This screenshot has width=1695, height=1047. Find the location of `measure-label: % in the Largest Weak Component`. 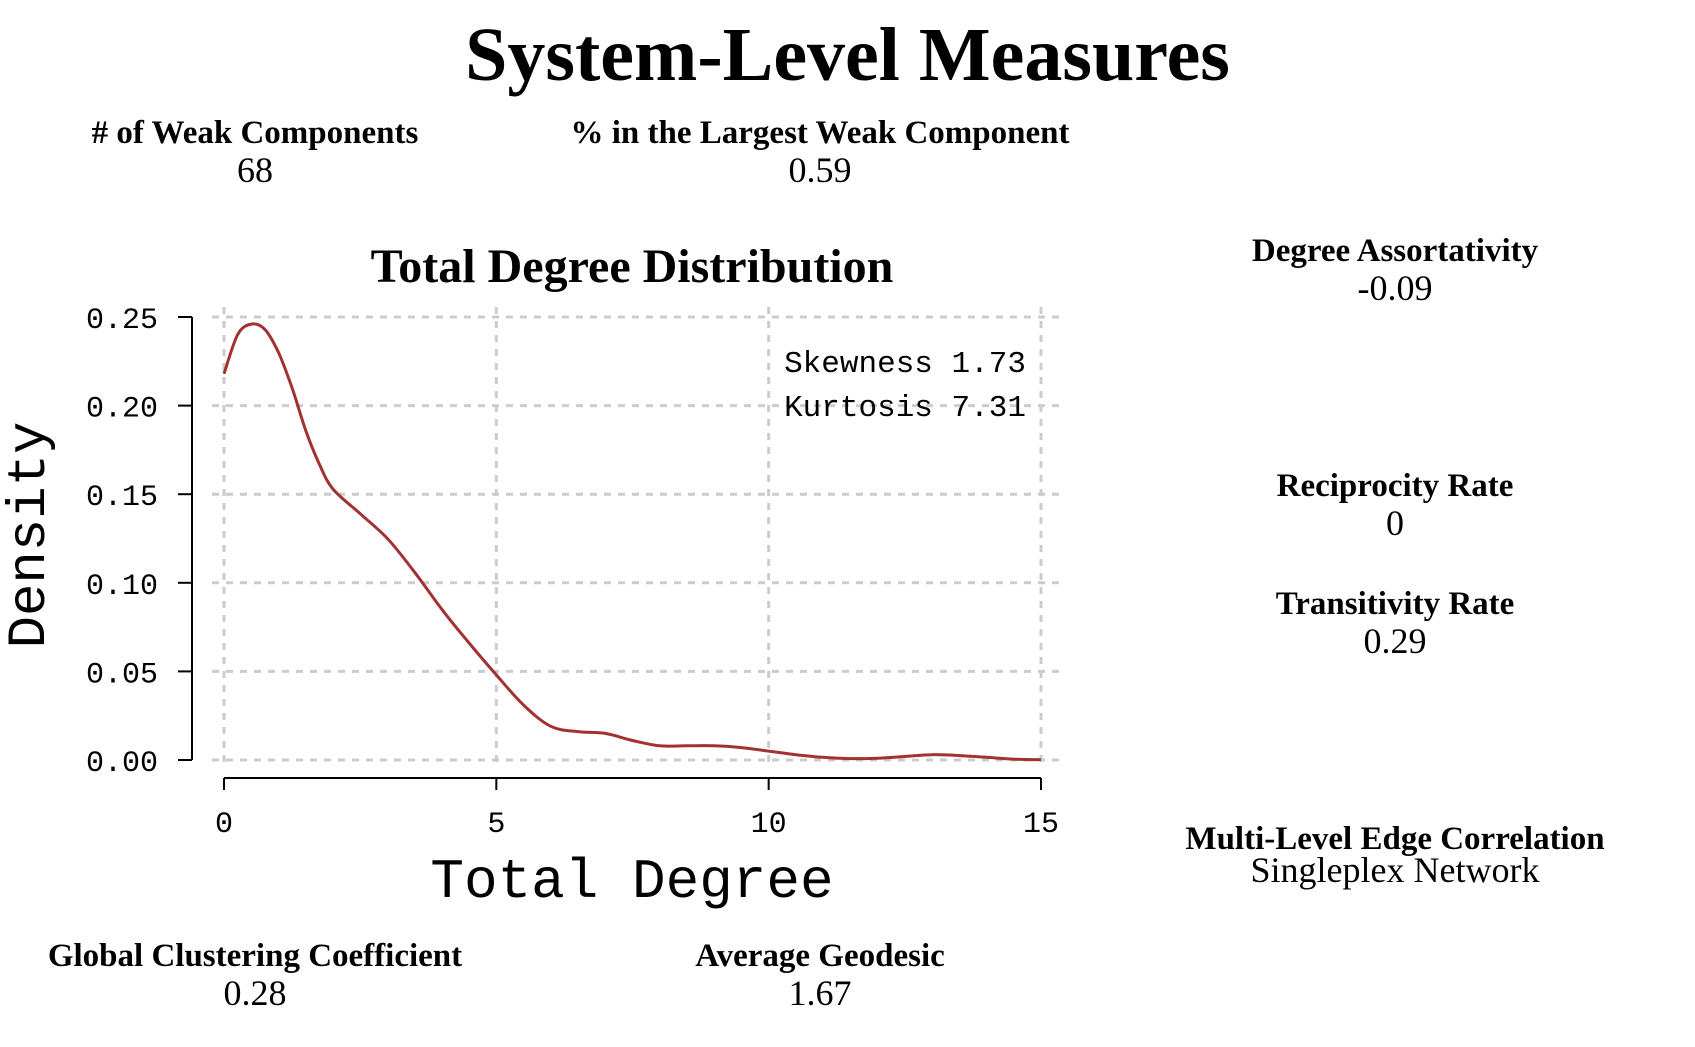

measure-label: % in the Largest Weak Component is located at coordinates (820, 133).